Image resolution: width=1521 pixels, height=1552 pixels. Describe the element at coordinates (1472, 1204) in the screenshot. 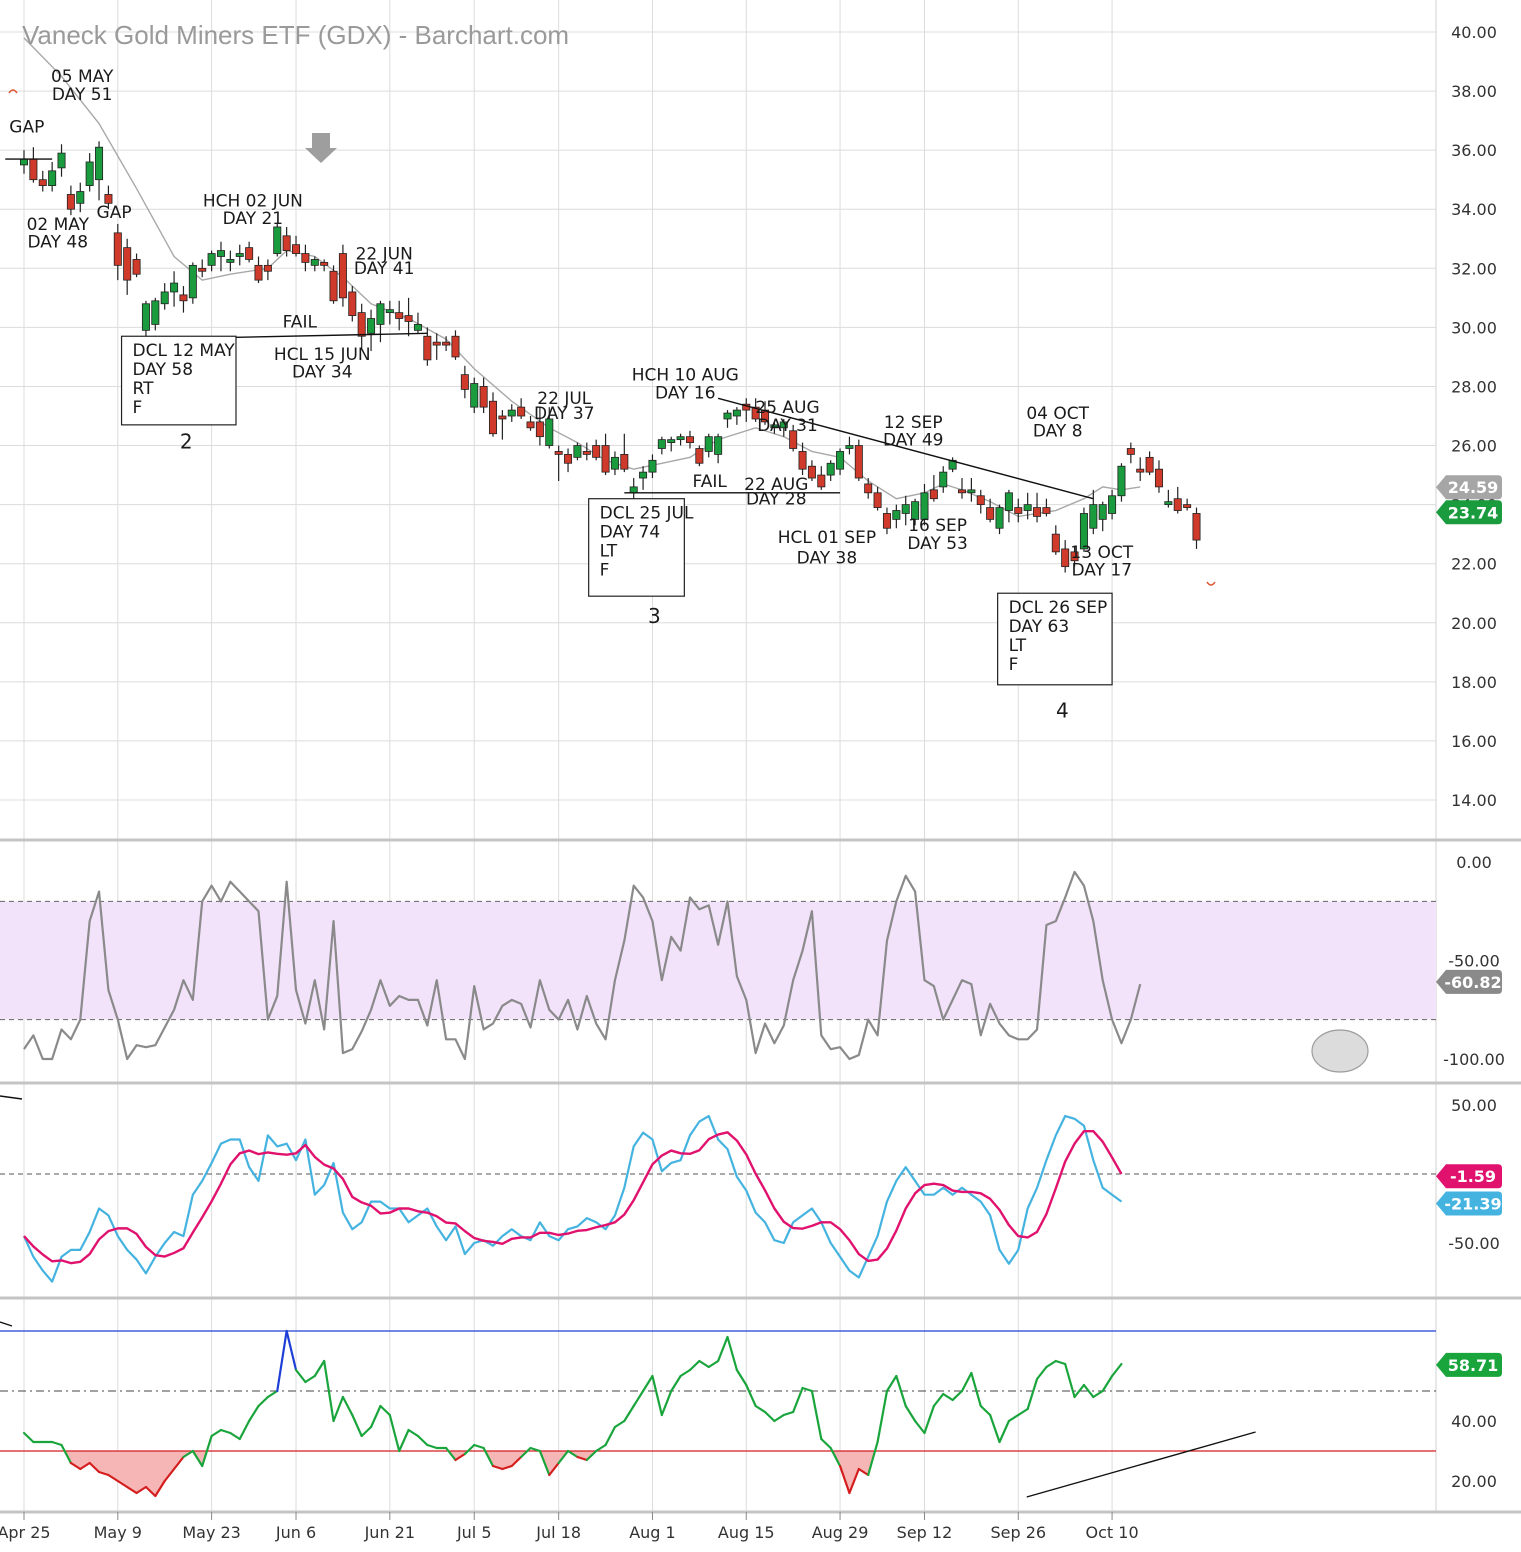

I see `oscillator-tag-1-label: -21.39` at that location.